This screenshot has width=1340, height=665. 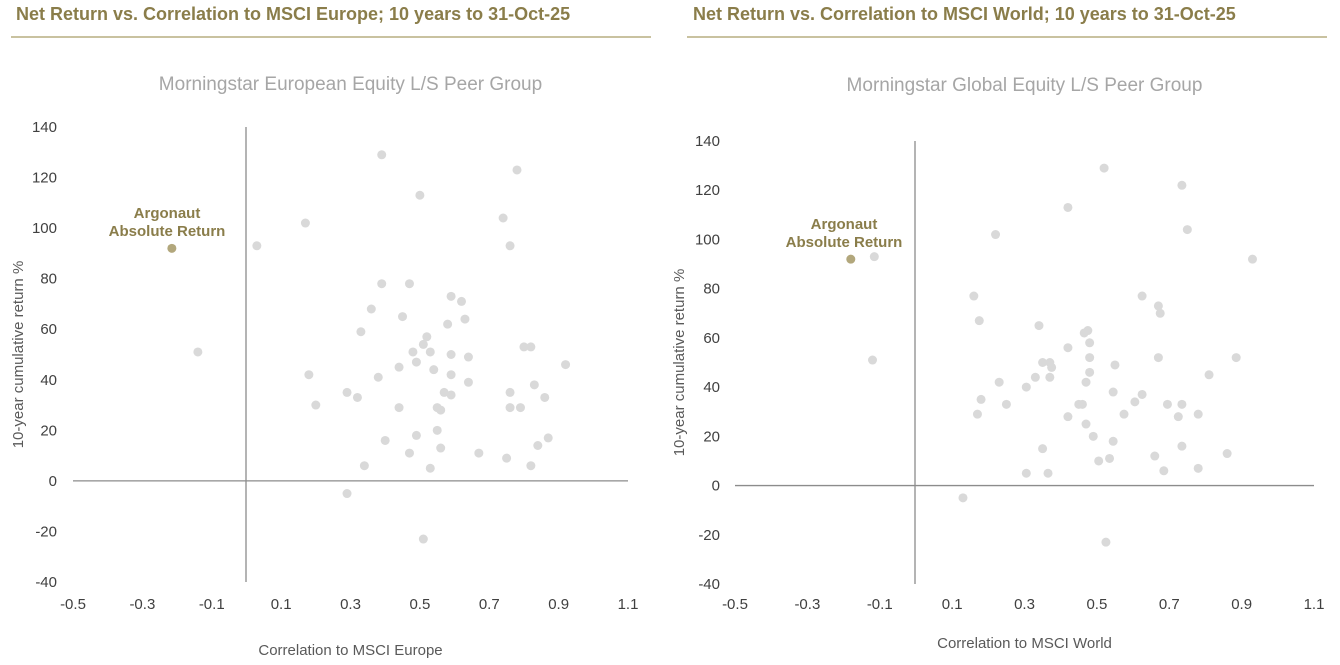 I want to click on left-y-tick-label: -20, so click(x=46, y=531).